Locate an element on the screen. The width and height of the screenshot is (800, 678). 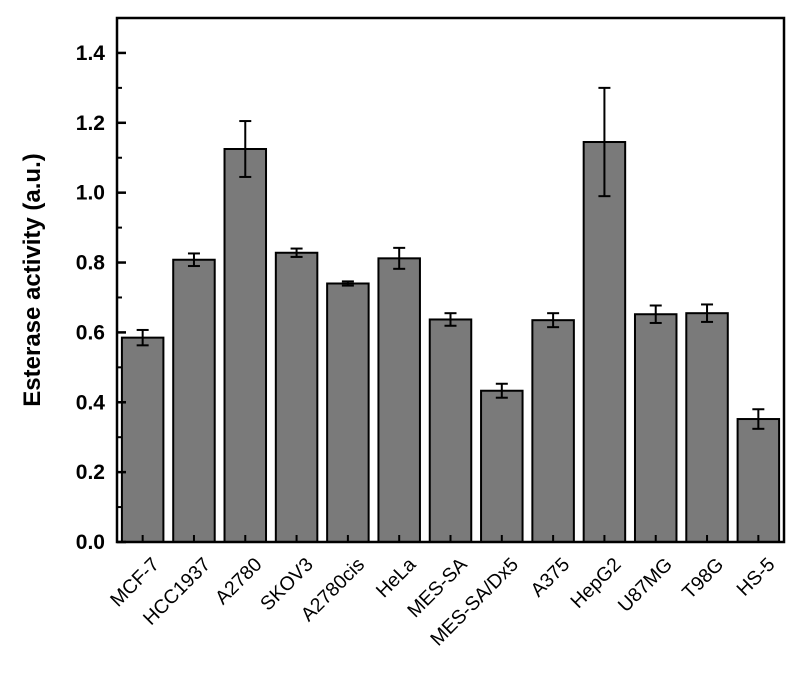
y-tick-label: 0.8 is located at coordinates (91, 263).